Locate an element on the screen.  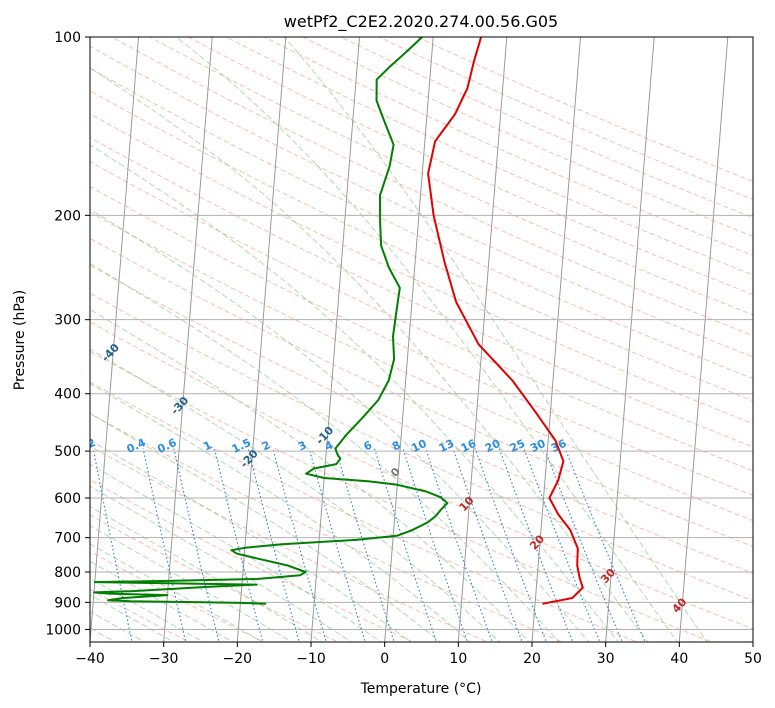
y-axis: 100 200 300 400 500 600 700 800 900 1000 is located at coordinates (67, 334).